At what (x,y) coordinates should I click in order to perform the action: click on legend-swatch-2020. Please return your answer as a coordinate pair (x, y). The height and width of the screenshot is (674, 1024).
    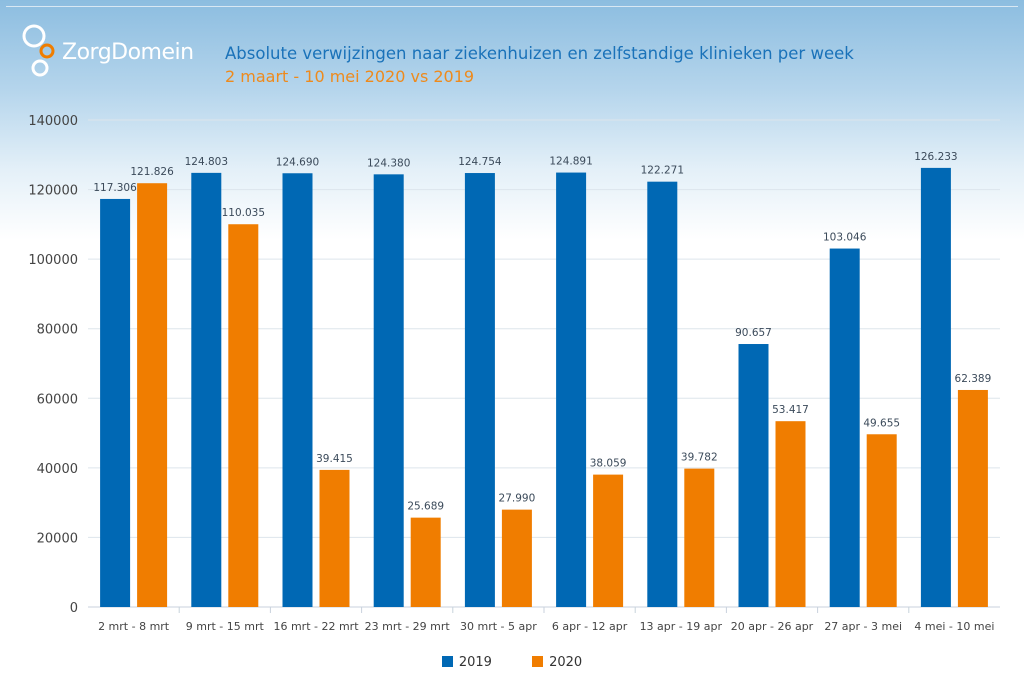
    Looking at the image, I should click on (538, 661).